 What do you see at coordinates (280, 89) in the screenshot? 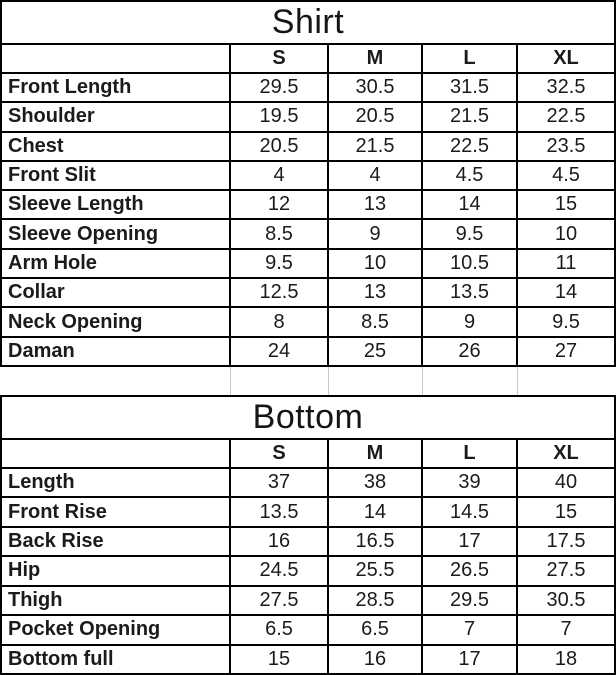
I see `shirt-cell-front-length-s: 29.5` at bounding box center [280, 89].